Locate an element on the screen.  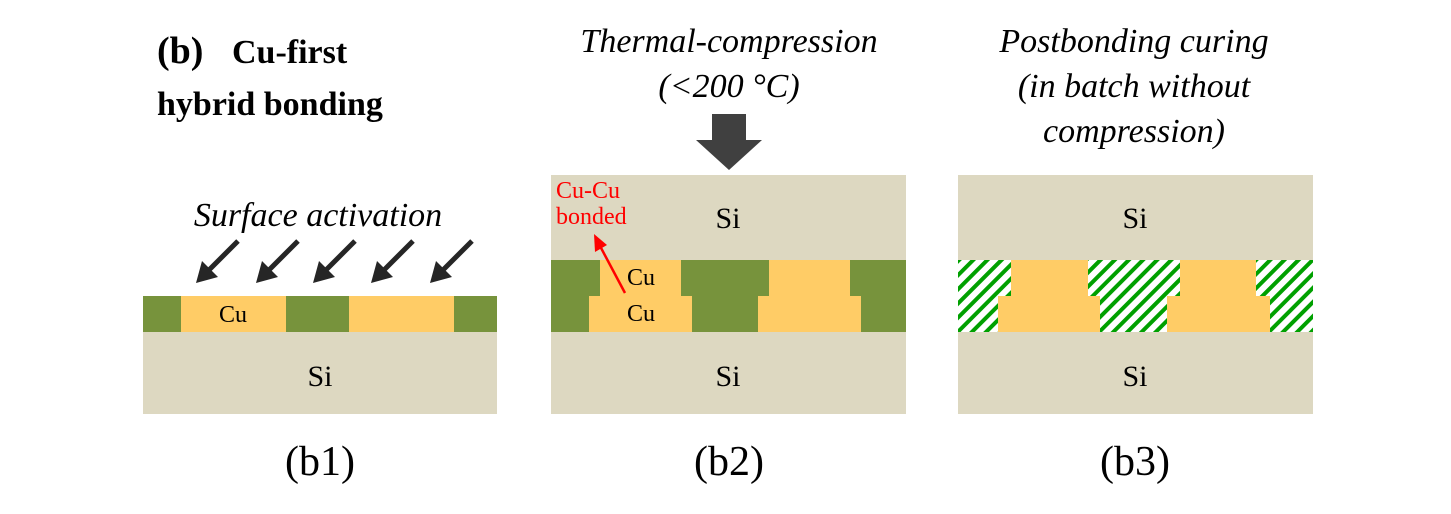
panel-b1: Surface activation is located at coordinates (320, 341).